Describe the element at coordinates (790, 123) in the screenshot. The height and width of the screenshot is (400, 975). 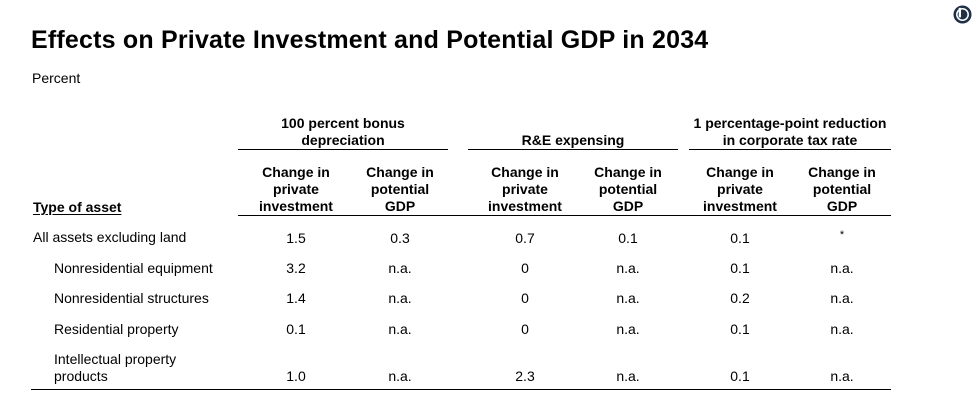
I see `group-header-line: 1 percentage-point reduction` at that location.